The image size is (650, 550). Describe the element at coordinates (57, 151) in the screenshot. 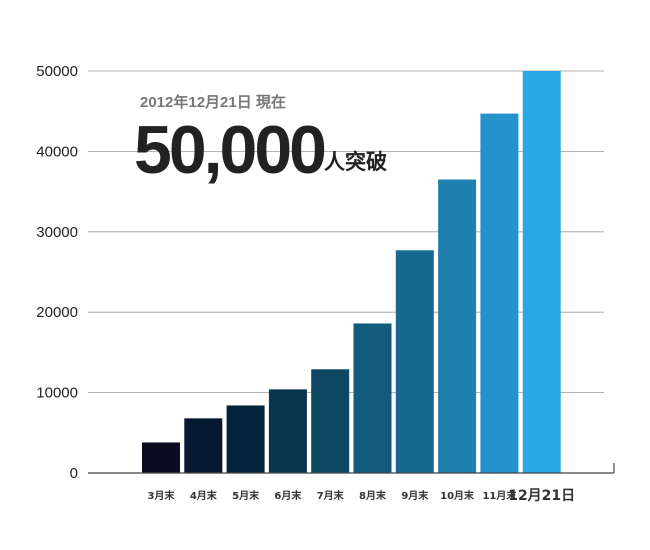

I see `y-tick-label: 40000` at that location.